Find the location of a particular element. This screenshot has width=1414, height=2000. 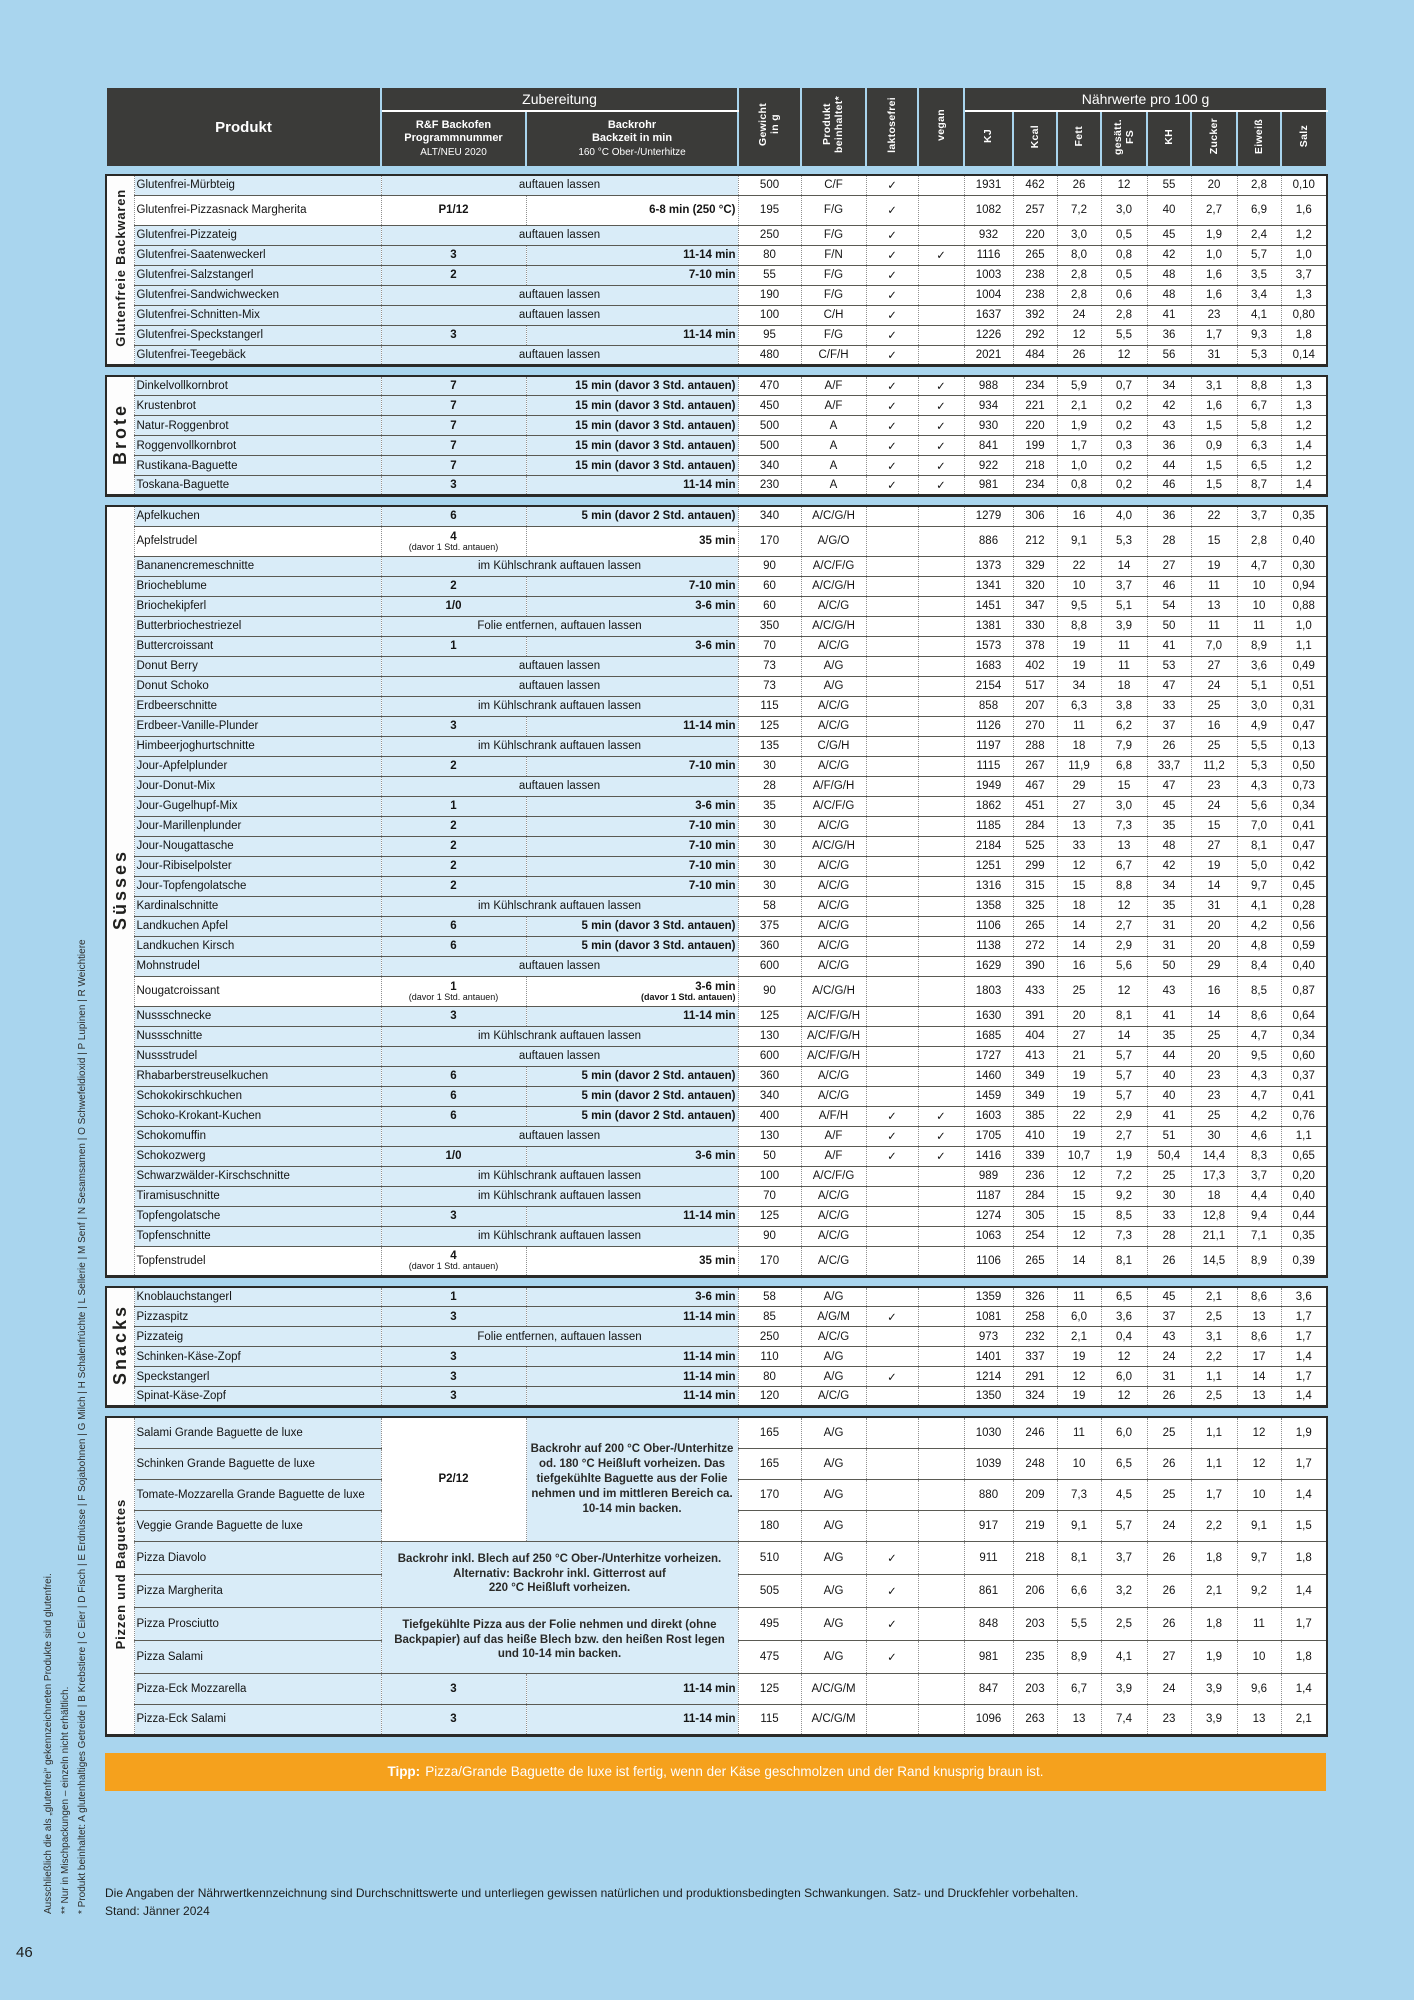

nutrient-kcal: 288 is located at coordinates (1034, 745).